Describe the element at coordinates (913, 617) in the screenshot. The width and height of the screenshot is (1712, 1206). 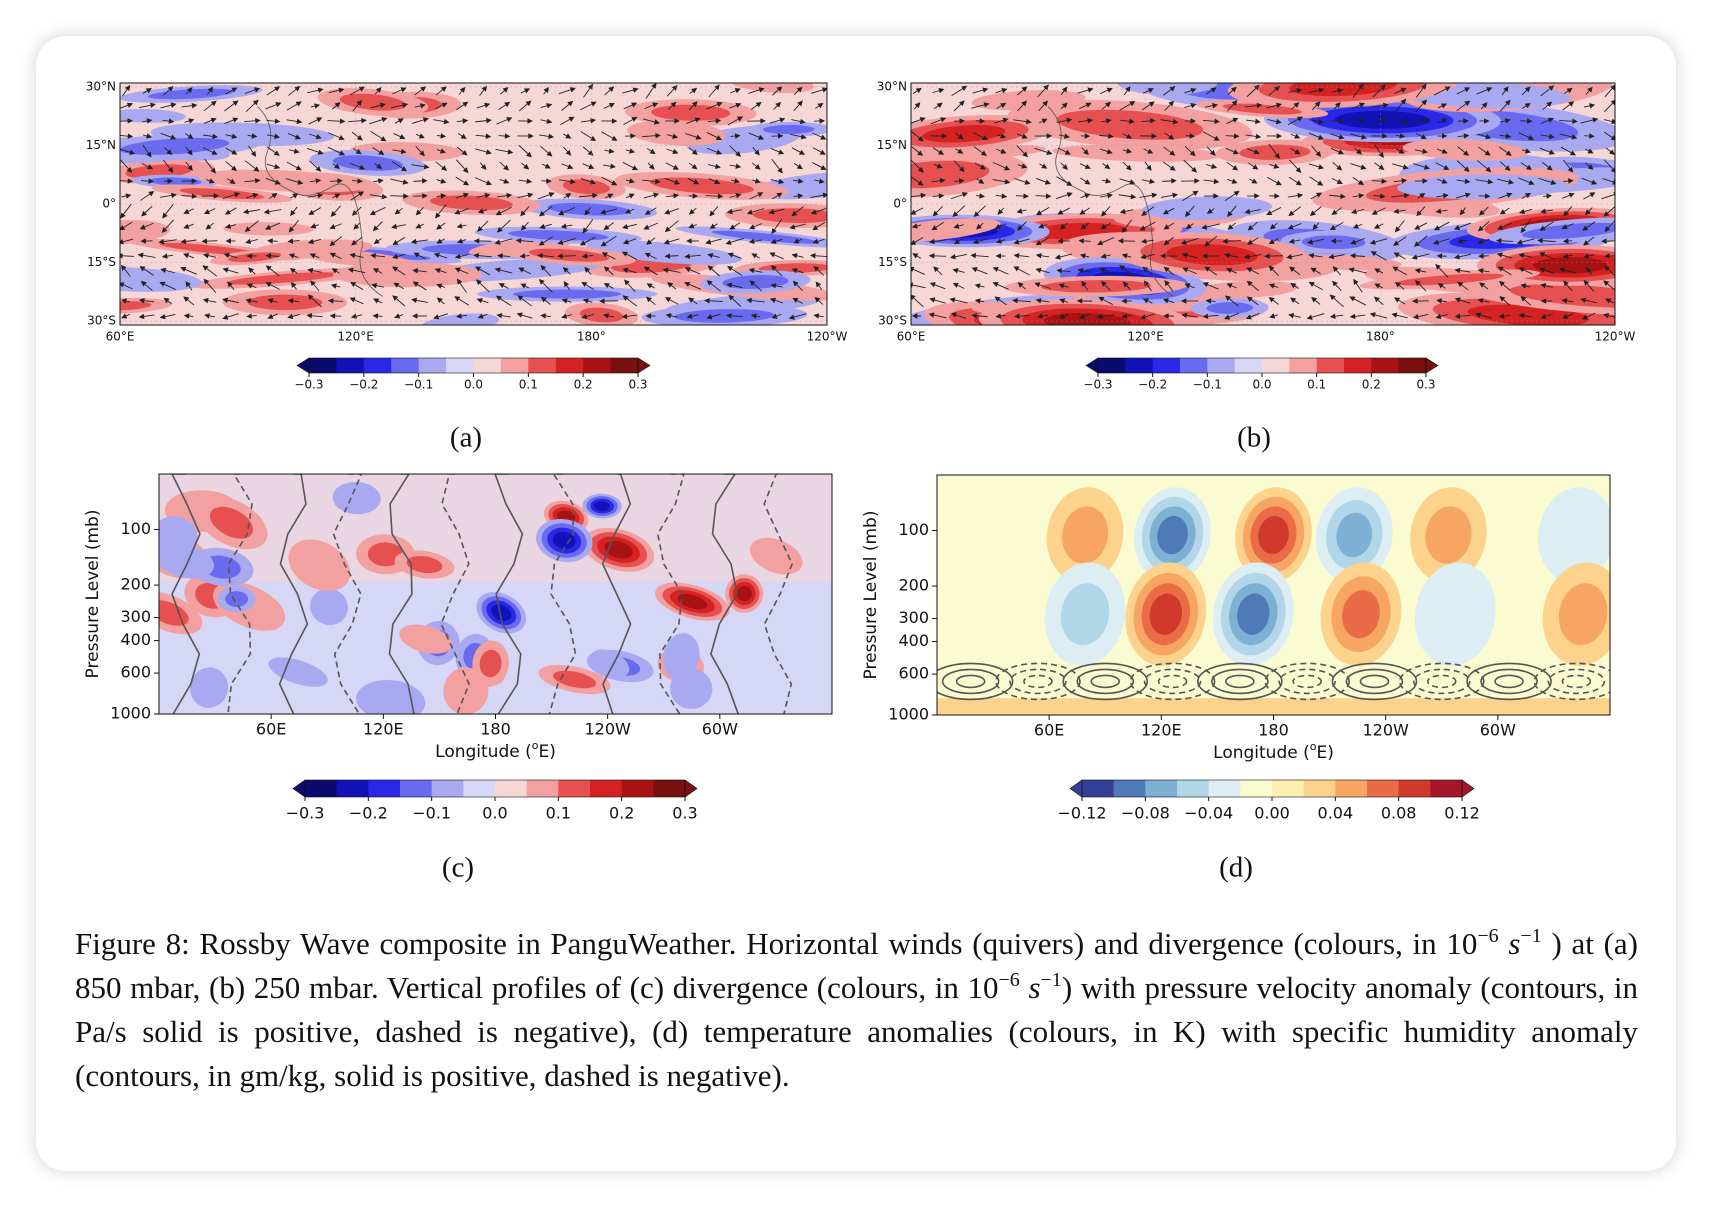
I see `y-tick-label: 300` at that location.